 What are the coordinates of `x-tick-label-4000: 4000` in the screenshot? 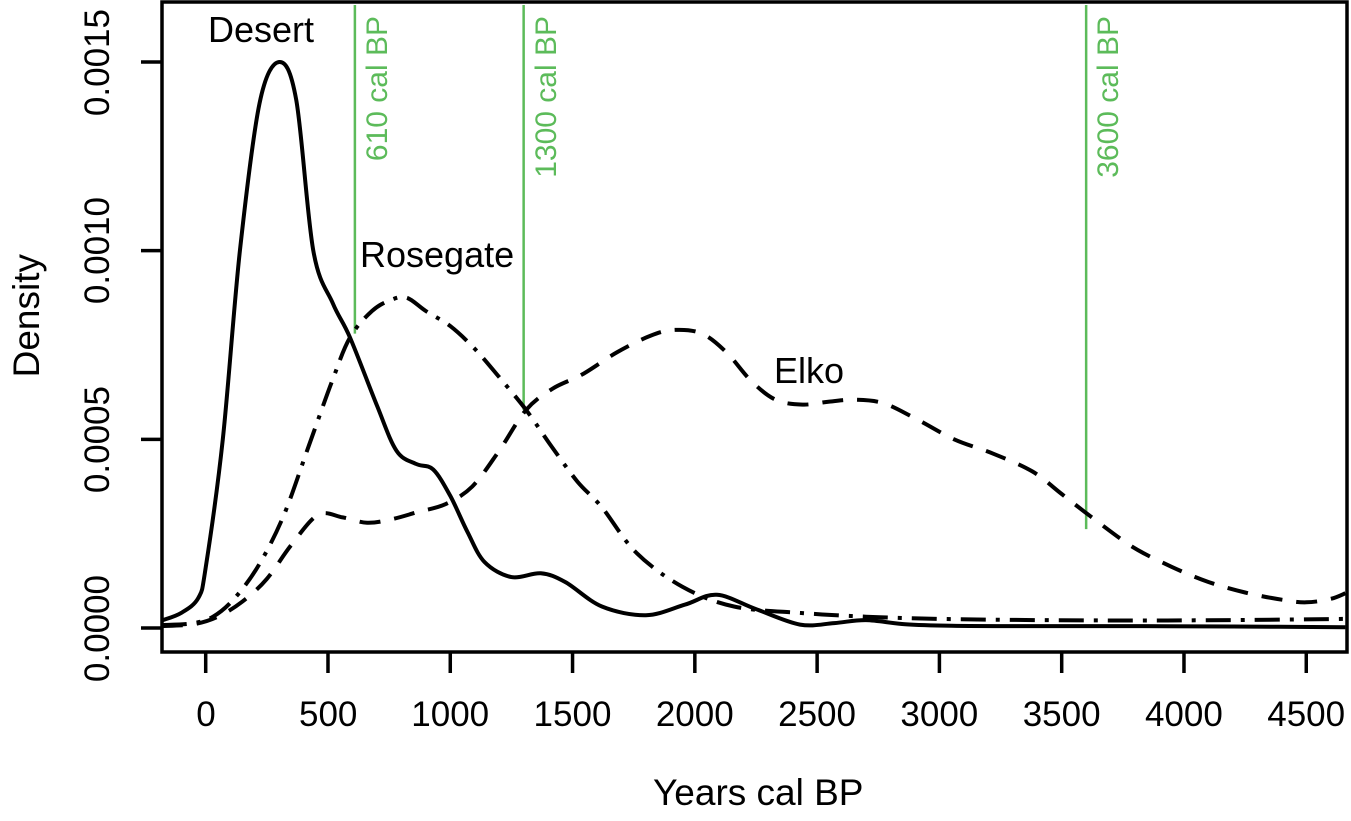 It's located at (1183, 714).